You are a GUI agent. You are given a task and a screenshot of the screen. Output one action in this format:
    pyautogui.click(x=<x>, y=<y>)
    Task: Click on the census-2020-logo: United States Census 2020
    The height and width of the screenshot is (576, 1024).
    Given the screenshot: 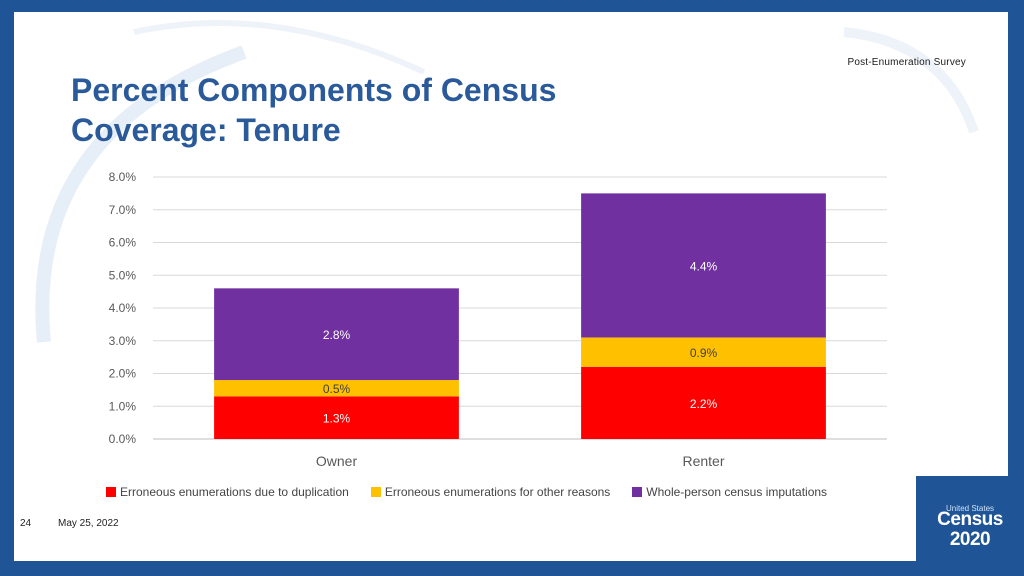 What is the action you would take?
    pyautogui.click(x=970, y=526)
    